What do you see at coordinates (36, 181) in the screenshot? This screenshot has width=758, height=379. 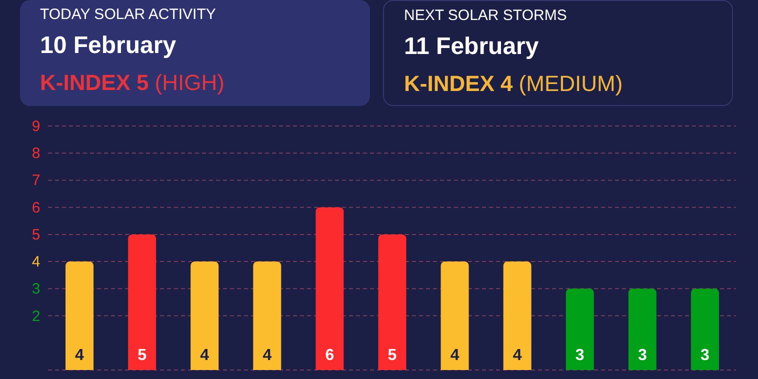 I see `y-tick-label: 7` at bounding box center [36, 181].